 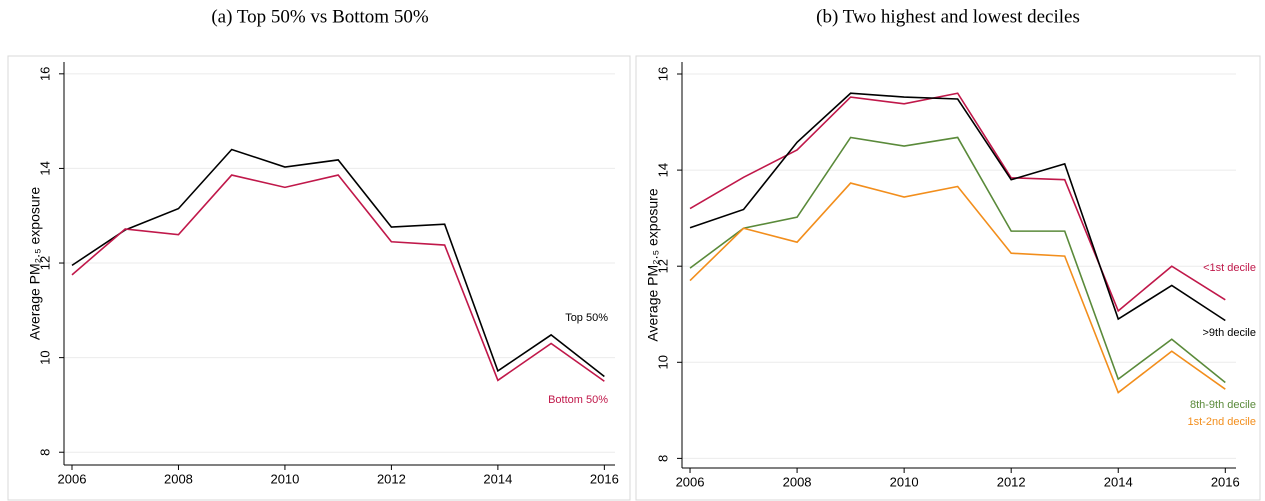 What do you see at coordinates (1223, 405) in the screenshot?
I see `series-label: 8th-9th decile` at bounding box center [1223, 405].